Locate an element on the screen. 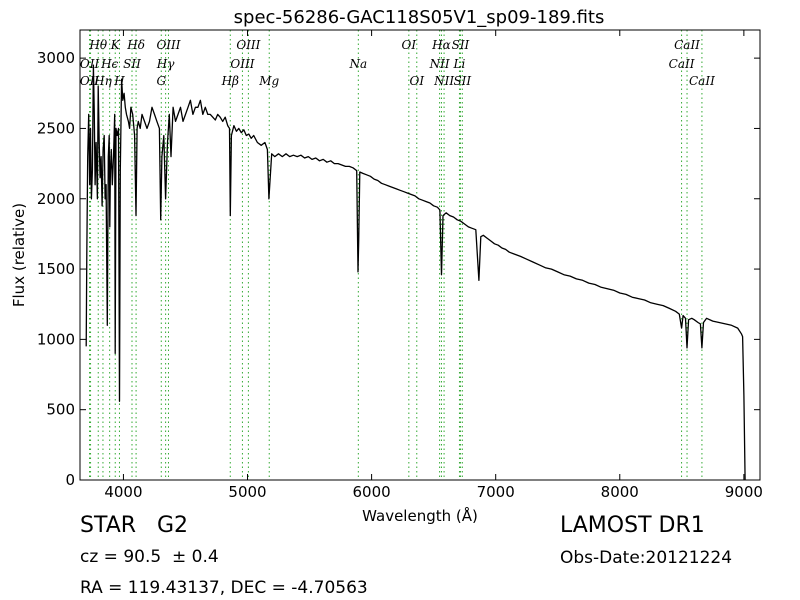  spectral-line-label: Hη is located at coordinates (102, 81).